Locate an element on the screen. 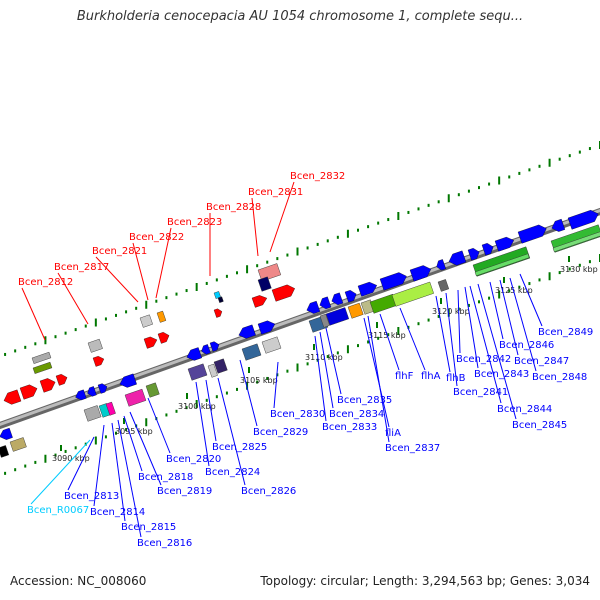  gene-label-bcen_2819: Bcen_2819 is located at coordinates (184, 491).